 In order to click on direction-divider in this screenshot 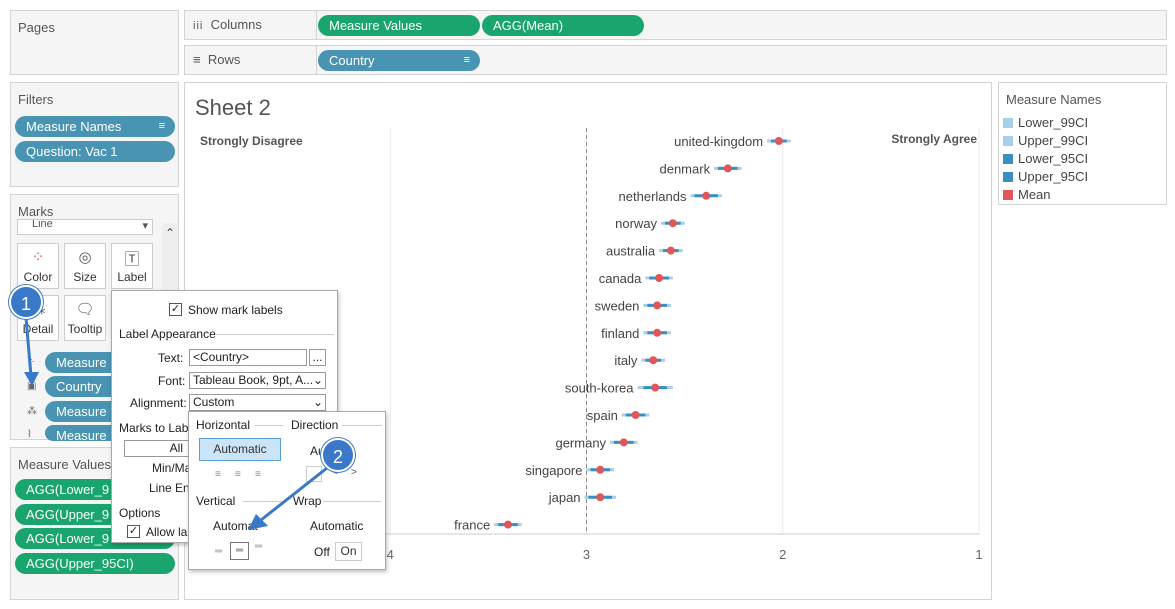, I will do `click(362, 425)`.